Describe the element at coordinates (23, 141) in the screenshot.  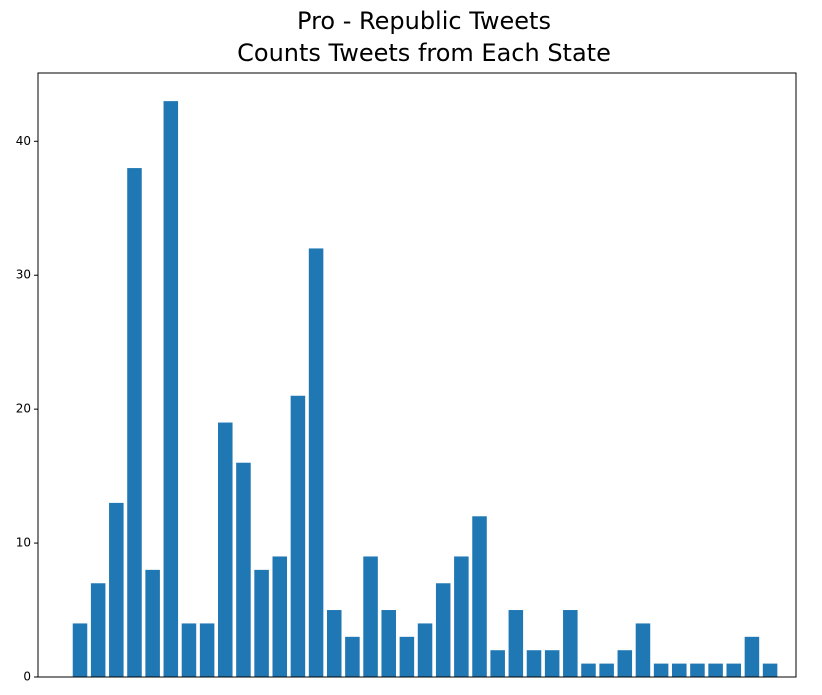
I see `y-tick-label: 40` at that location.